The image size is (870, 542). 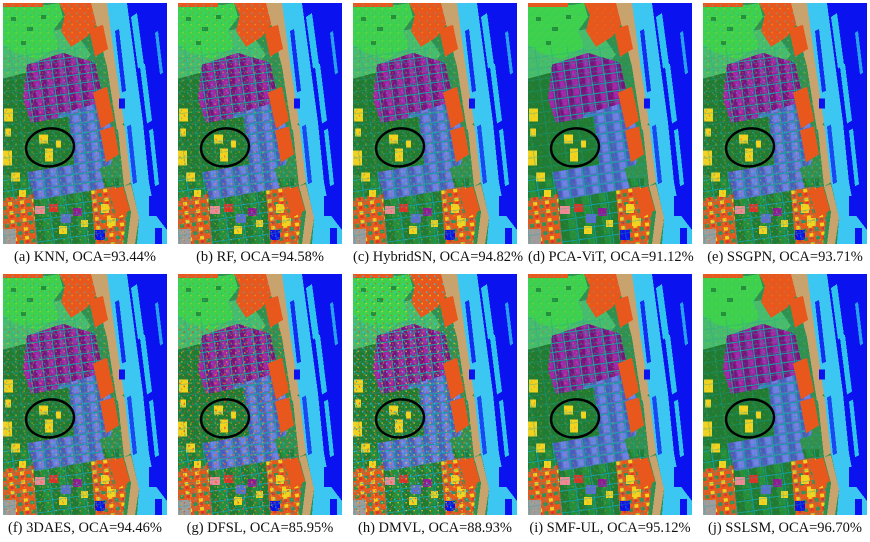 I want to click on map-caption-h: (h) DMVL, OCA=88.93%, so click(x=435, y=528).